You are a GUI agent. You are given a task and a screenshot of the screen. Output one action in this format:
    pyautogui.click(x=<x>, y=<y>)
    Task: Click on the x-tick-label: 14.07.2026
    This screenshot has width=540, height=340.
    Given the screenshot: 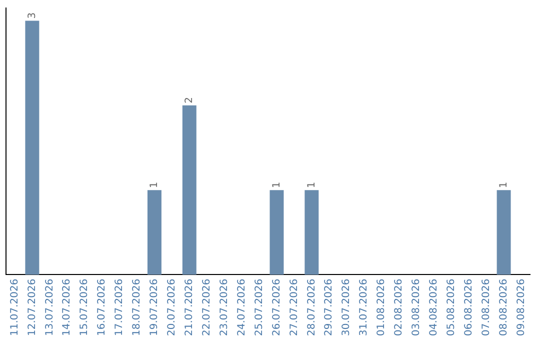 What is the action you would take?
    pyautogui.click(x=67, y=307)
    